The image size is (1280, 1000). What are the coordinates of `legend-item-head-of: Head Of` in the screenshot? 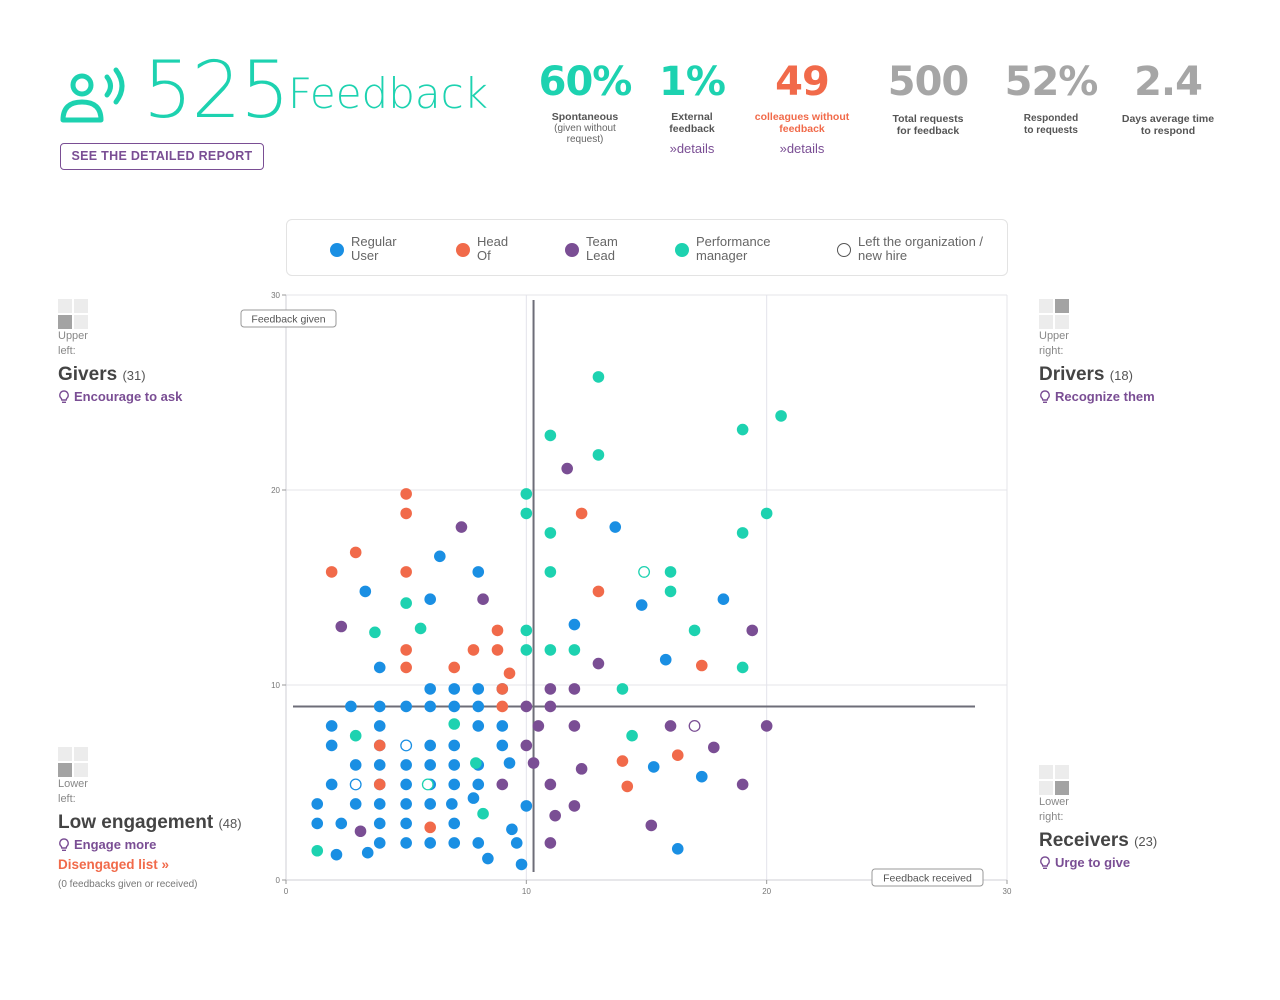 It's located at (486, 249).